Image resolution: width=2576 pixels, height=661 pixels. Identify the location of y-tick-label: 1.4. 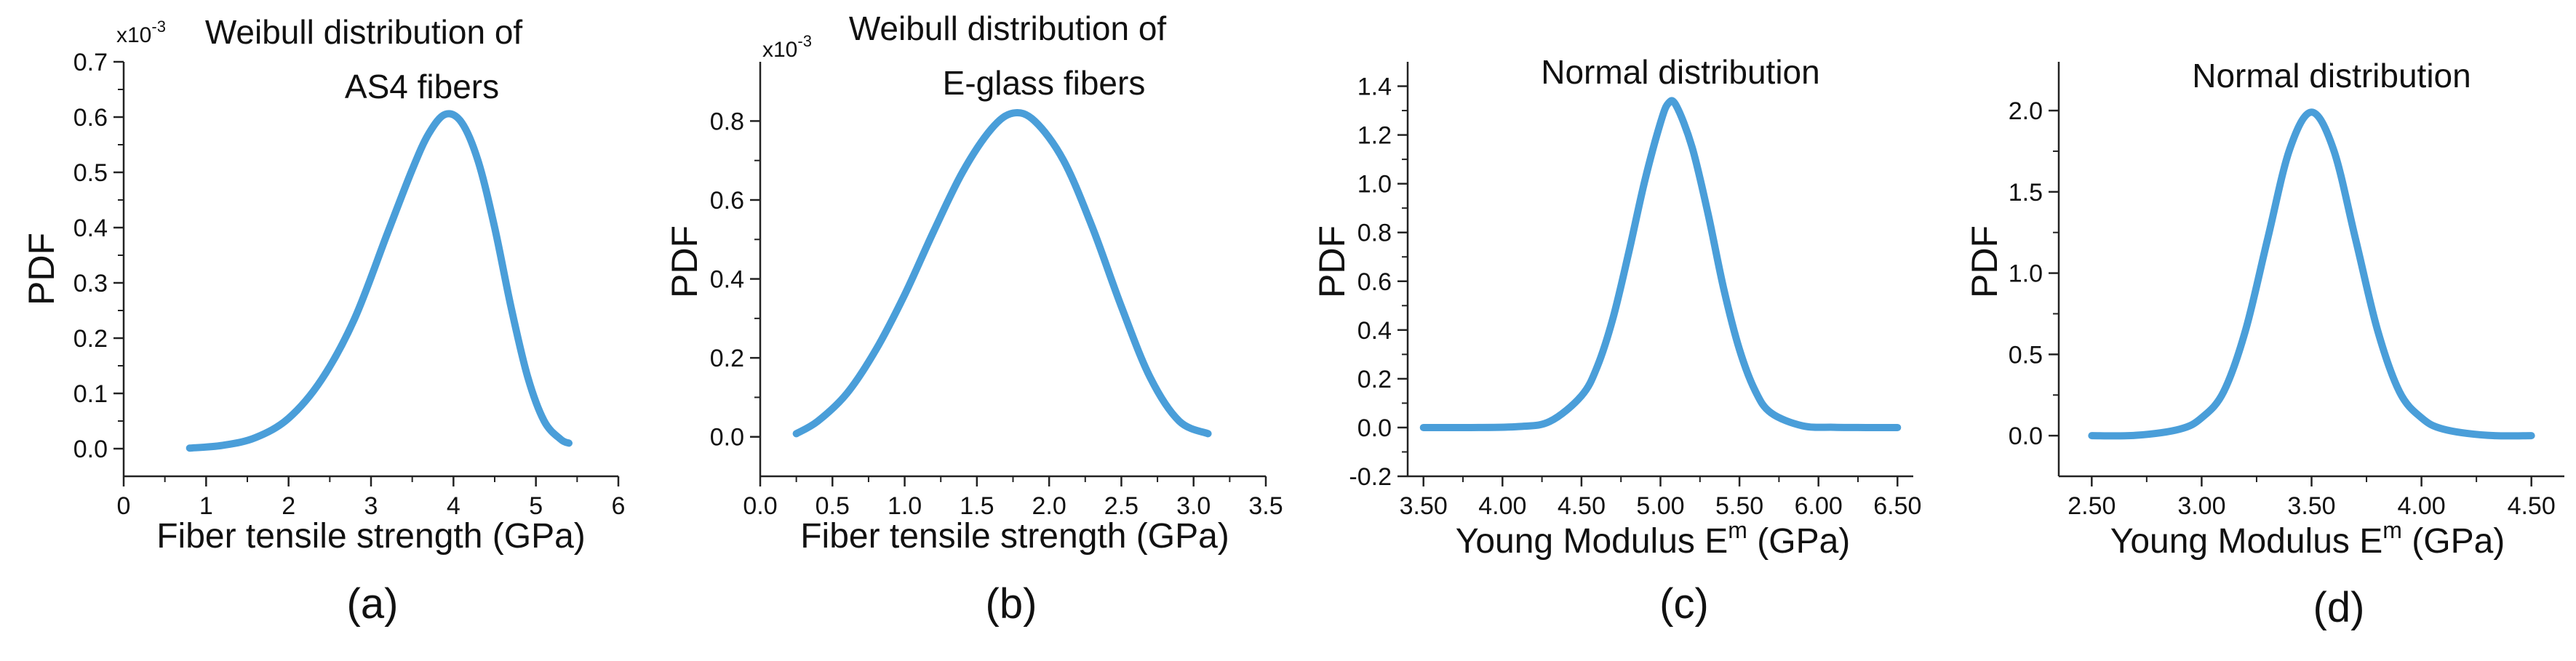
(1374, 87).